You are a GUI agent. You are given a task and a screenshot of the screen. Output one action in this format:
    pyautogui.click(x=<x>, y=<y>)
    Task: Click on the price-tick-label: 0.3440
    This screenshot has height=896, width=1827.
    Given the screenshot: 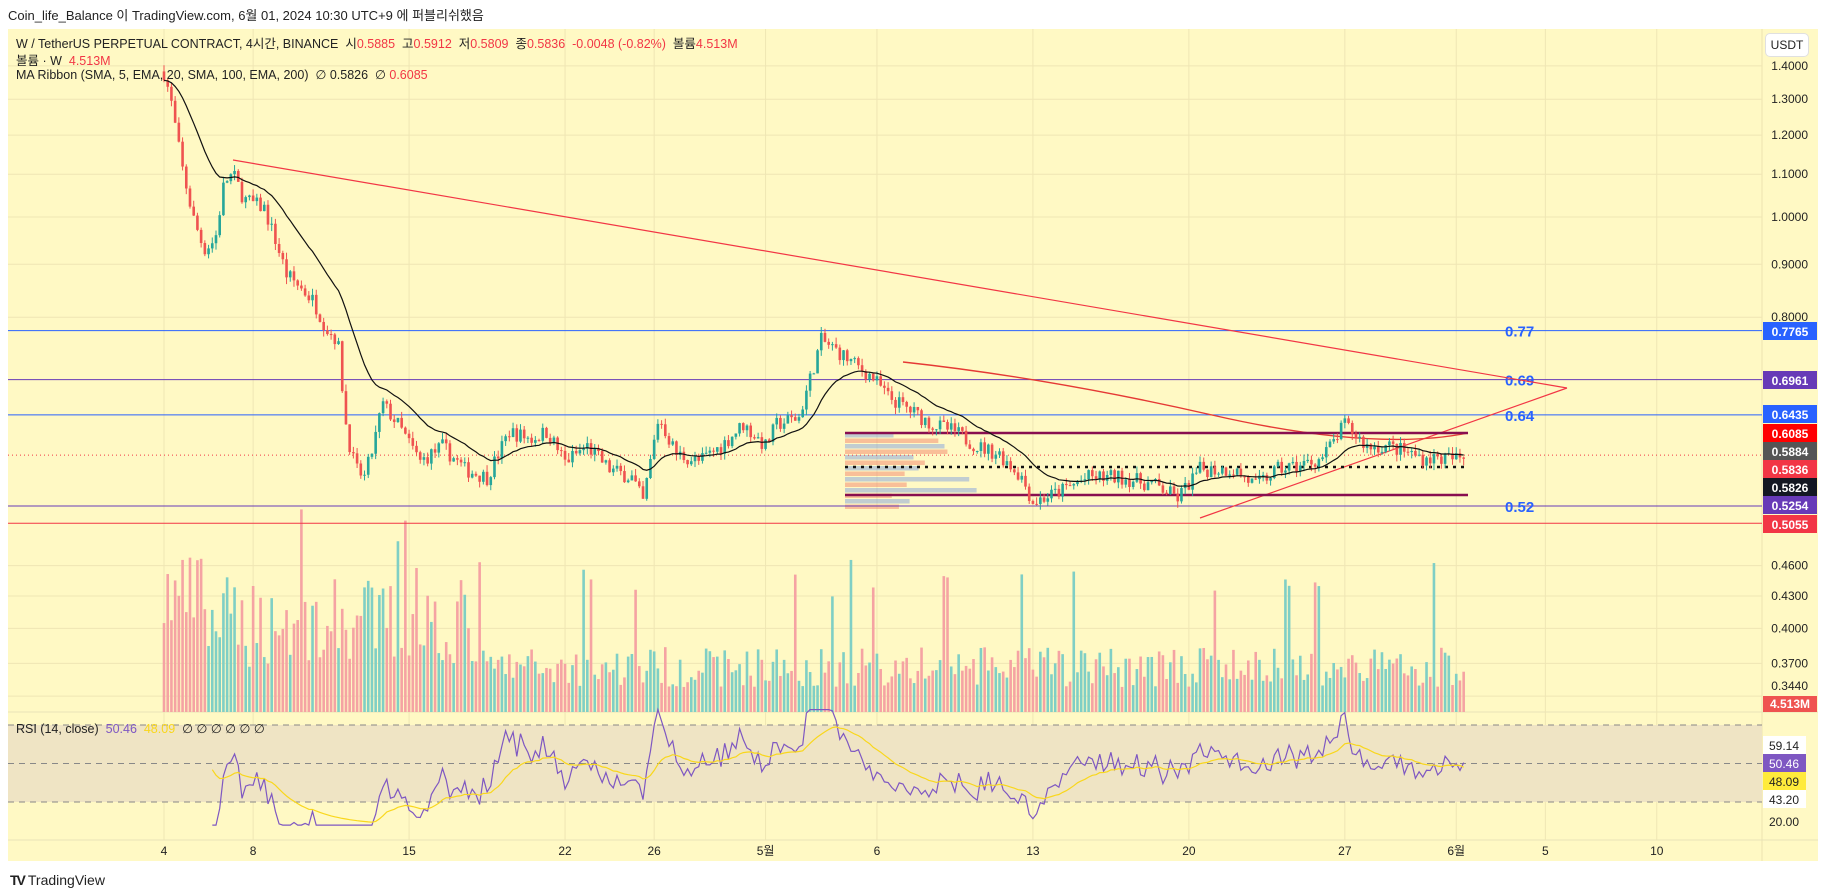 What is the action you would take?
    pyautogui.click(x=1789, y=686)
    